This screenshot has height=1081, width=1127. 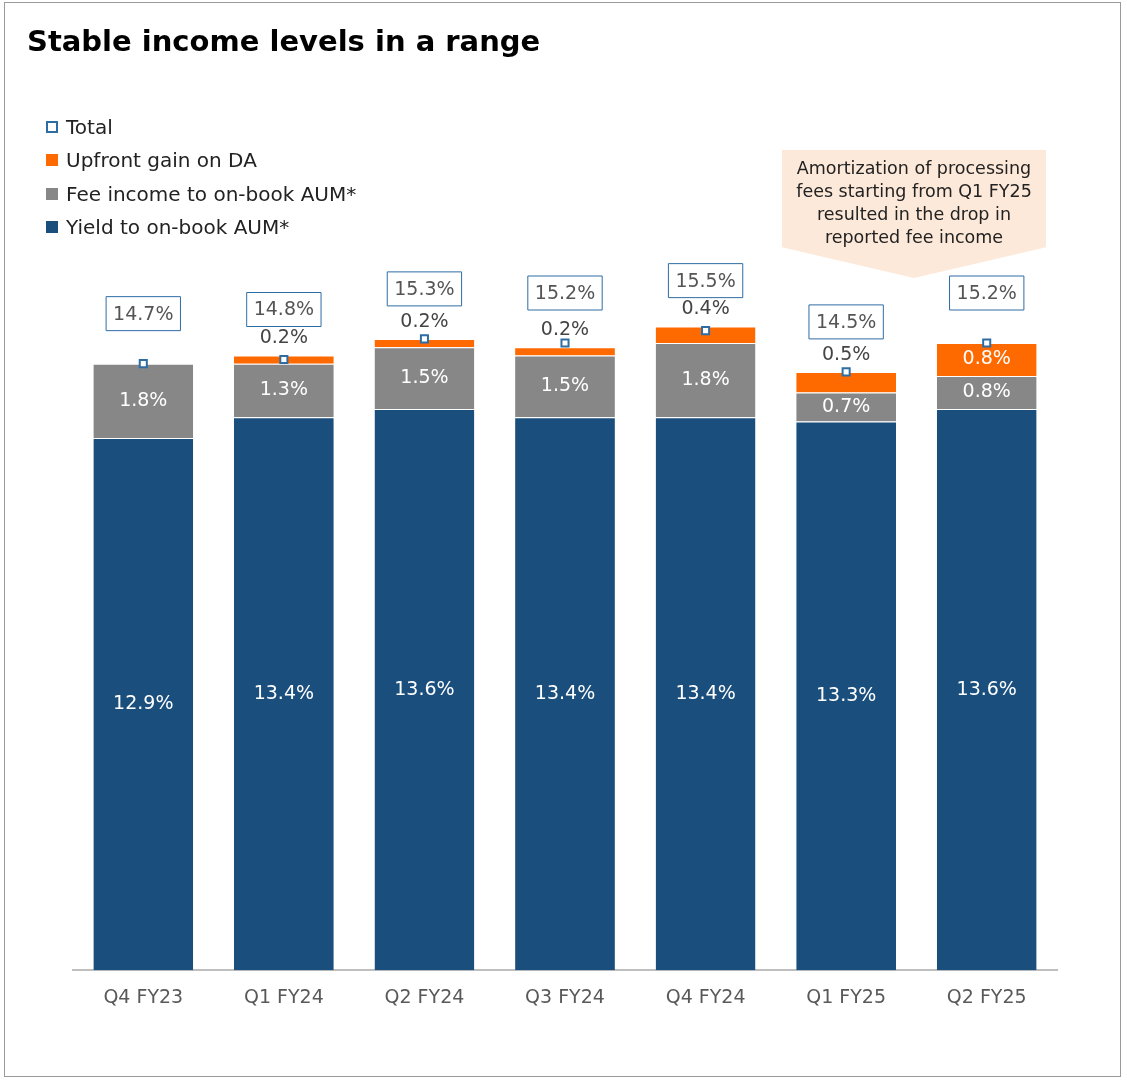 What do you see at coordinates (846, 995) in the screenshot?
I see `x-tick-label: Q1 FY25` at bounding box center [846, 995].